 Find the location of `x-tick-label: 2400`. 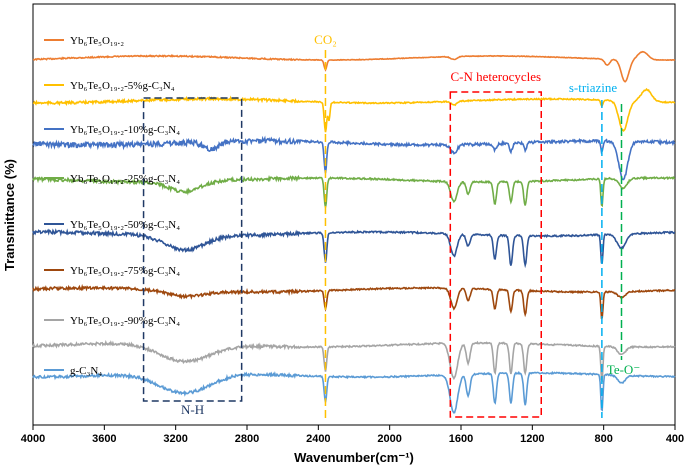

x-tick-label: 2400 is located at coordinates (318, 439).